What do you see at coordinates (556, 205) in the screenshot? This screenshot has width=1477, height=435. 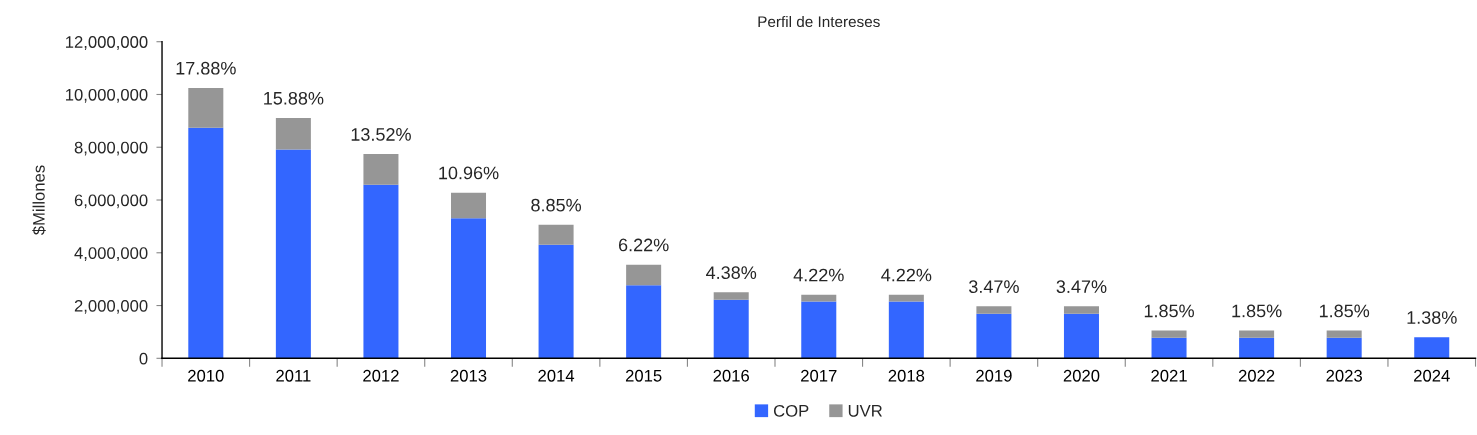 I see `annotation: 8.85%` at bounding box center [556, 205].